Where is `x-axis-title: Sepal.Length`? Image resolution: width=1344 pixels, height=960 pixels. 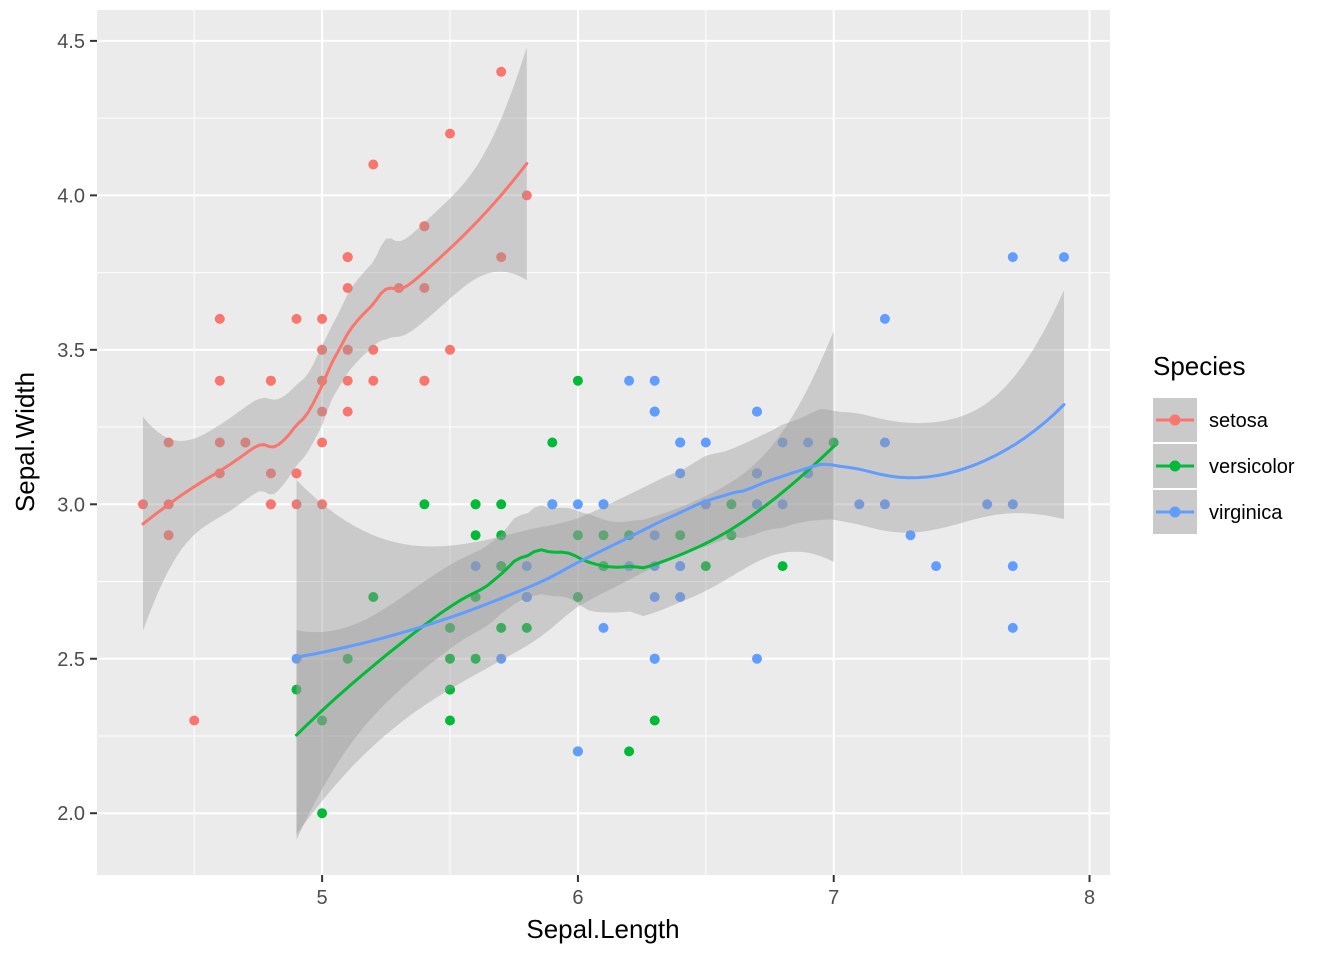 x-axis-title: Sepal.Length is located at coordinates (602, 929).